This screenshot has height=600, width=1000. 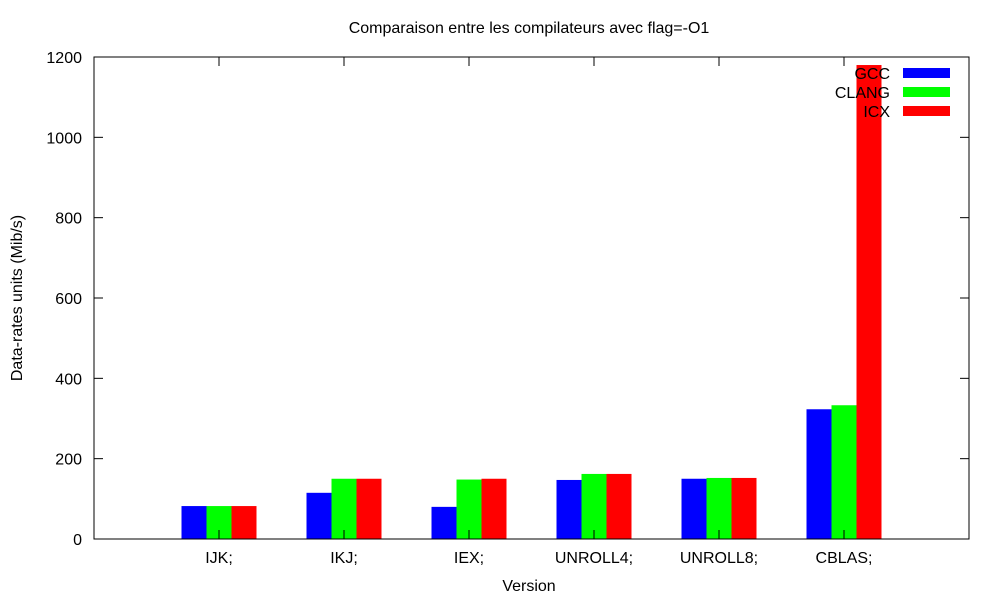 What do you see at coordinates (528, 586) in the screenshot?
I see `x-axis-label: Version` at bounding box center [528, 586].